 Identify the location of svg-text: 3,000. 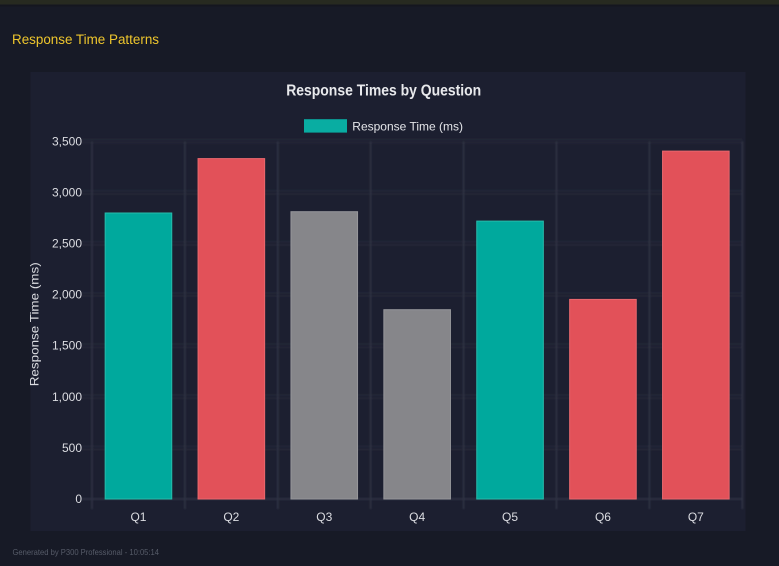
(67, 192).